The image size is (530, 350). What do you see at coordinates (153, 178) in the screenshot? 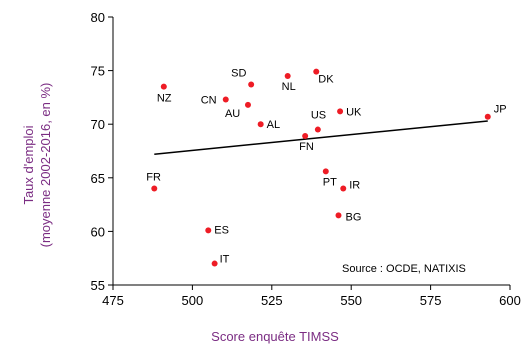
I see `point-label: FR` at bounding box center [153, 178].